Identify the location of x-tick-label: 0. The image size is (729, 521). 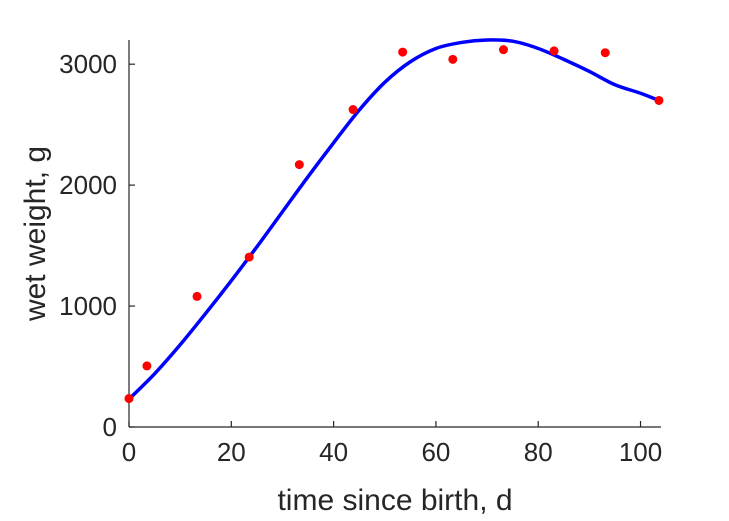
(129, 452).